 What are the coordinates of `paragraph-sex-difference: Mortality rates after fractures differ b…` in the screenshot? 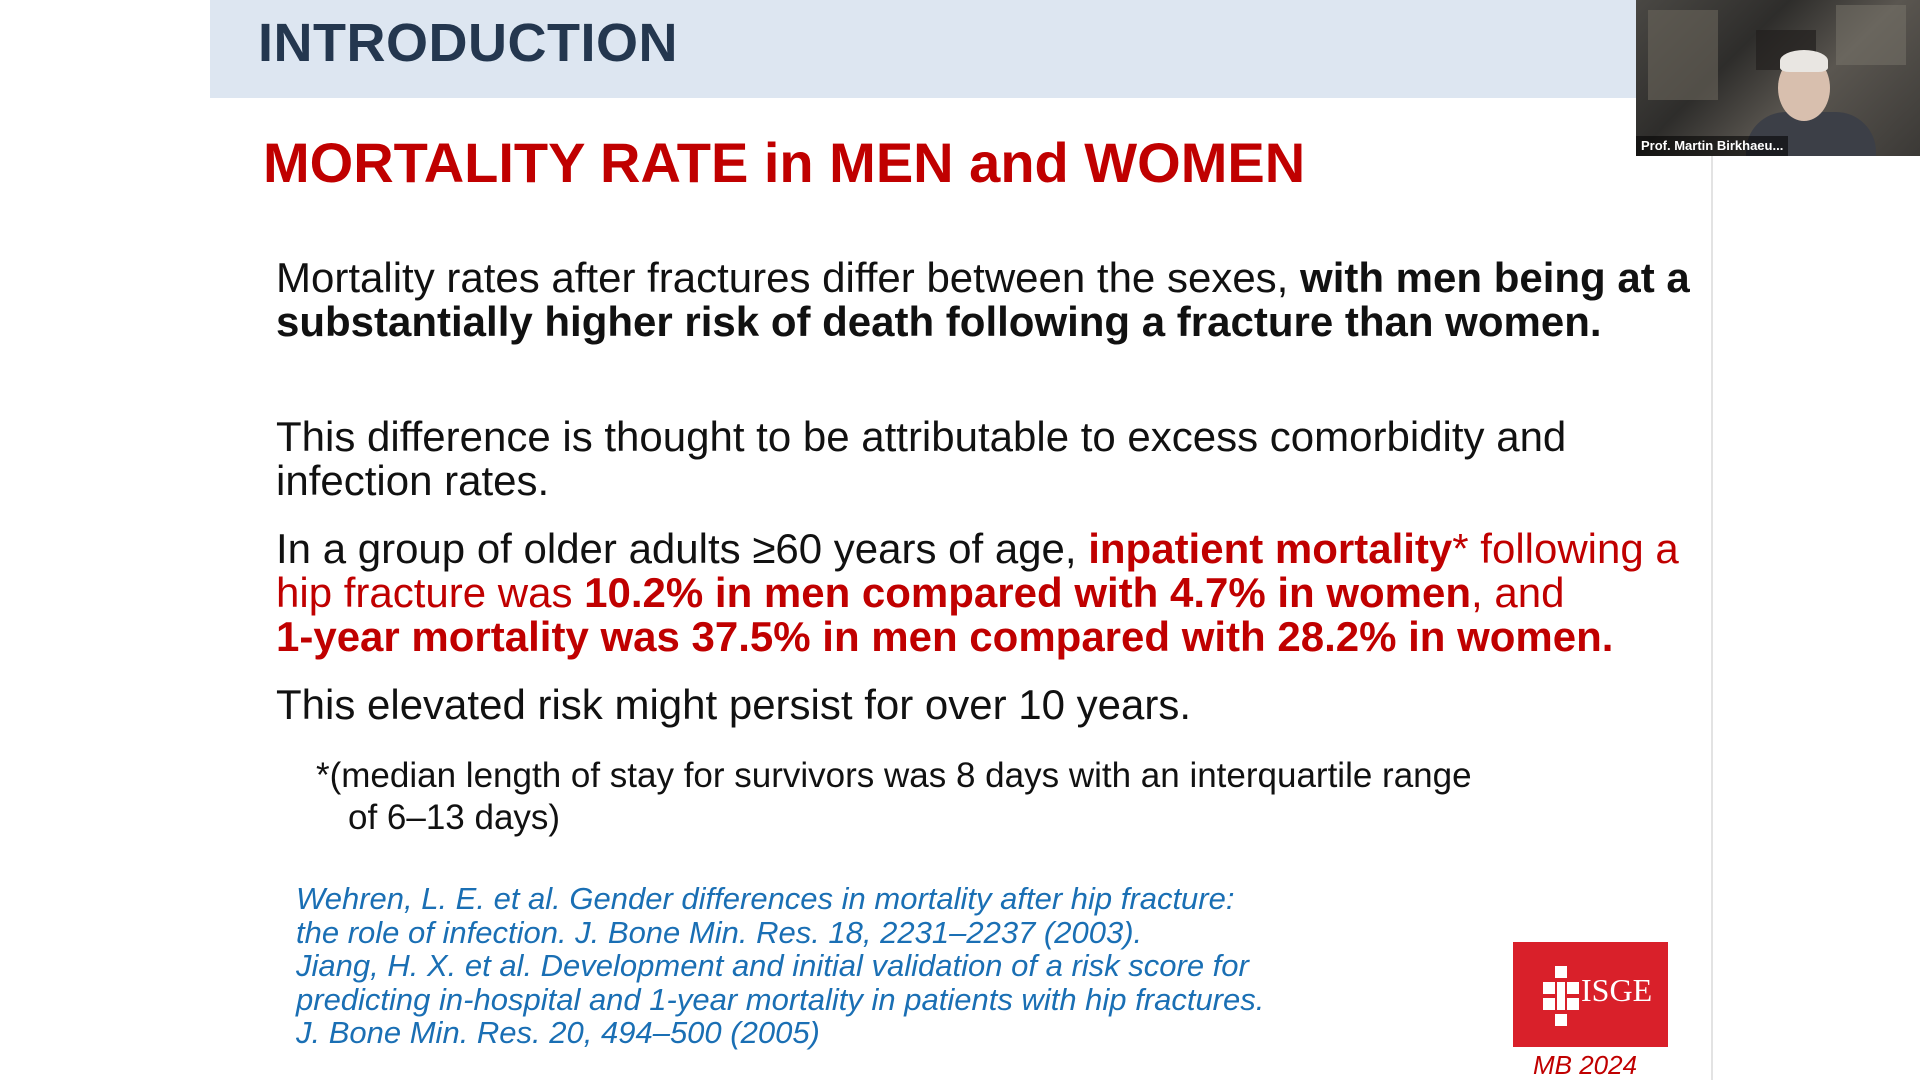 It's located at (986, 300).